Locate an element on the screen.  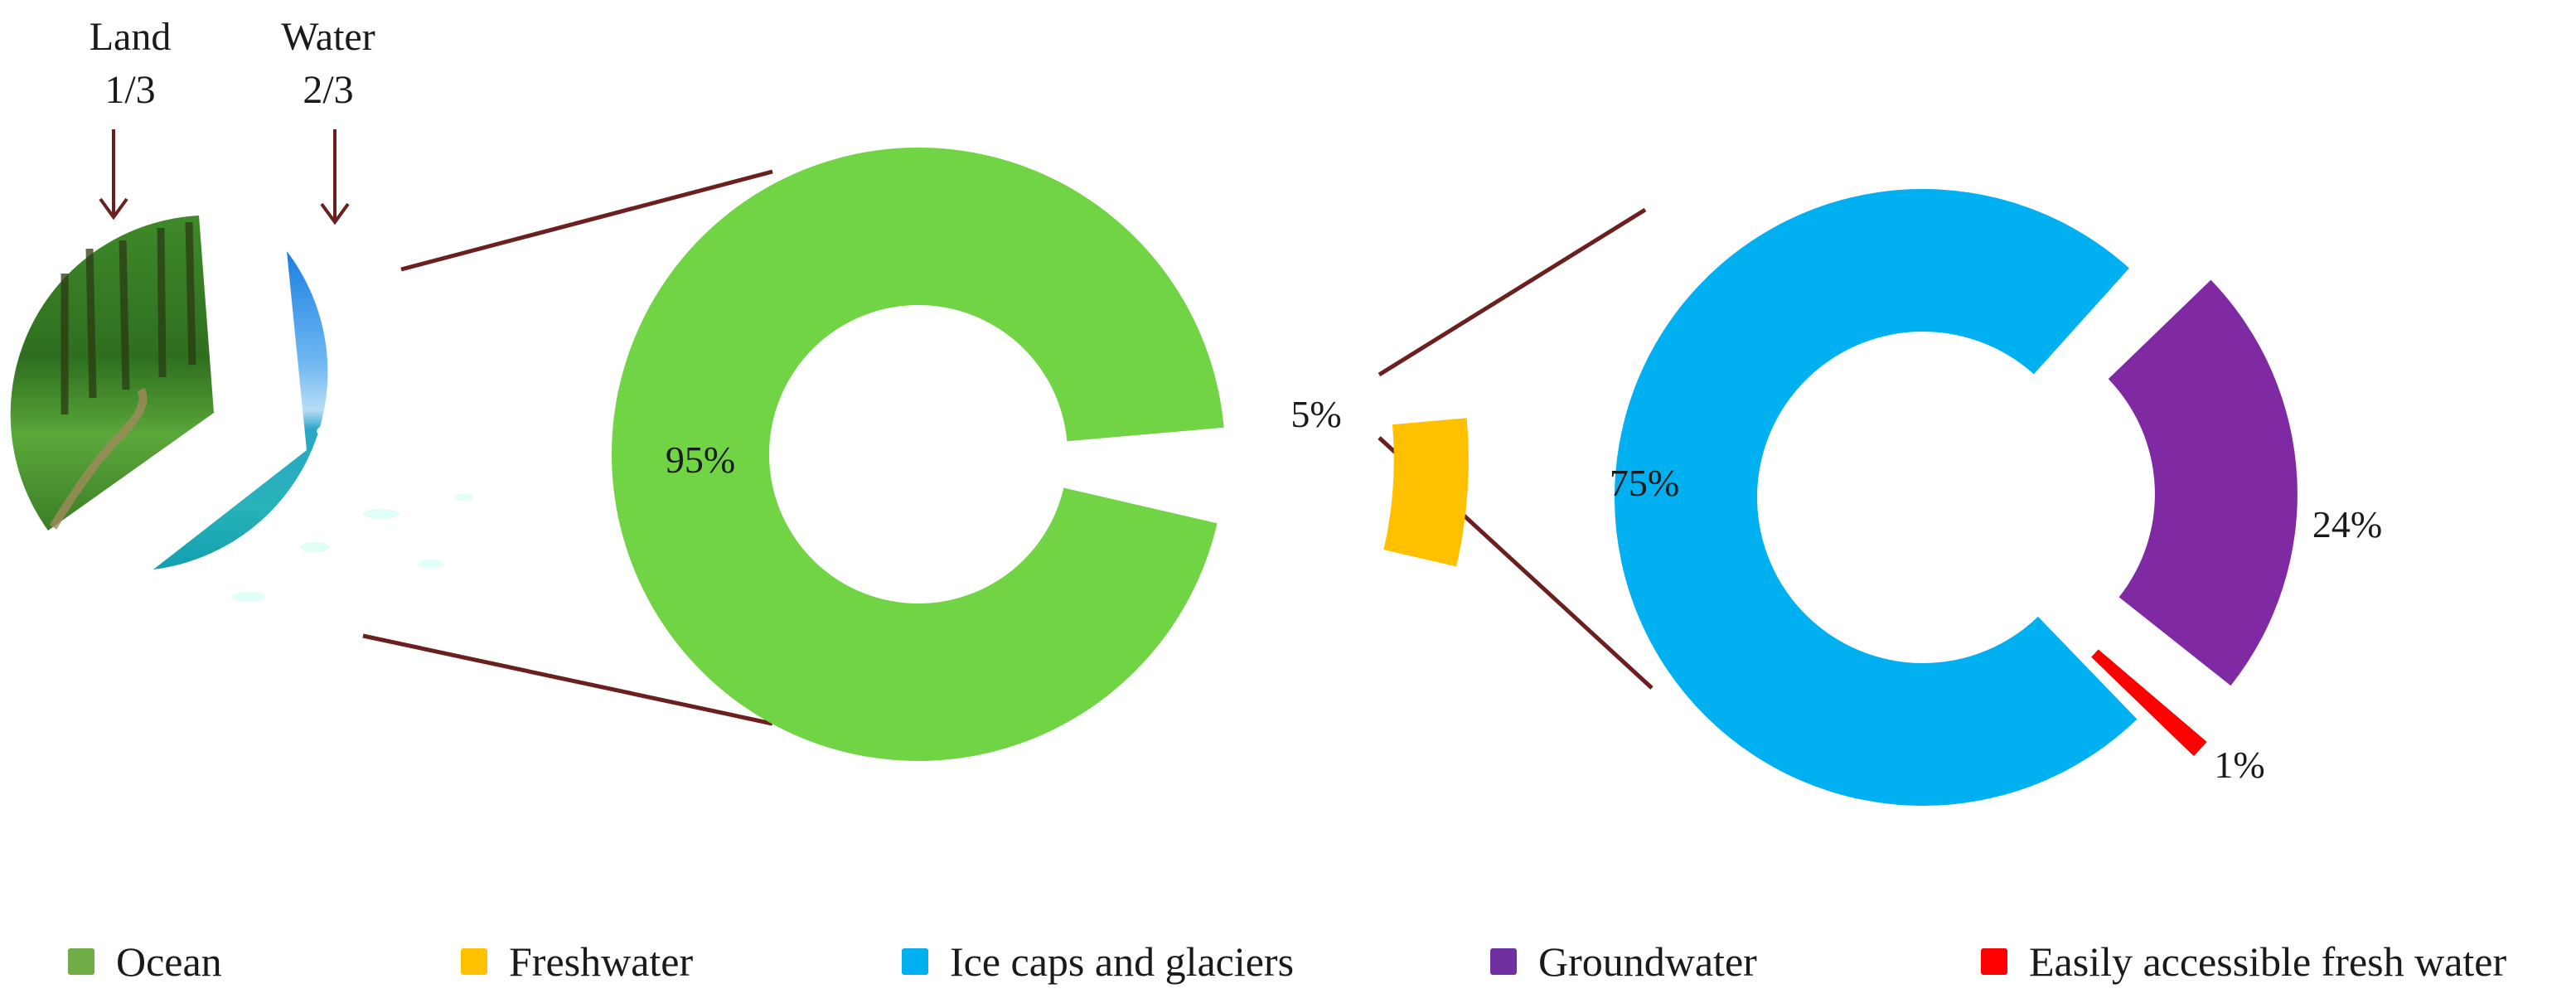
accessible-value-label: 1% is located at coordinates (2239, 765).